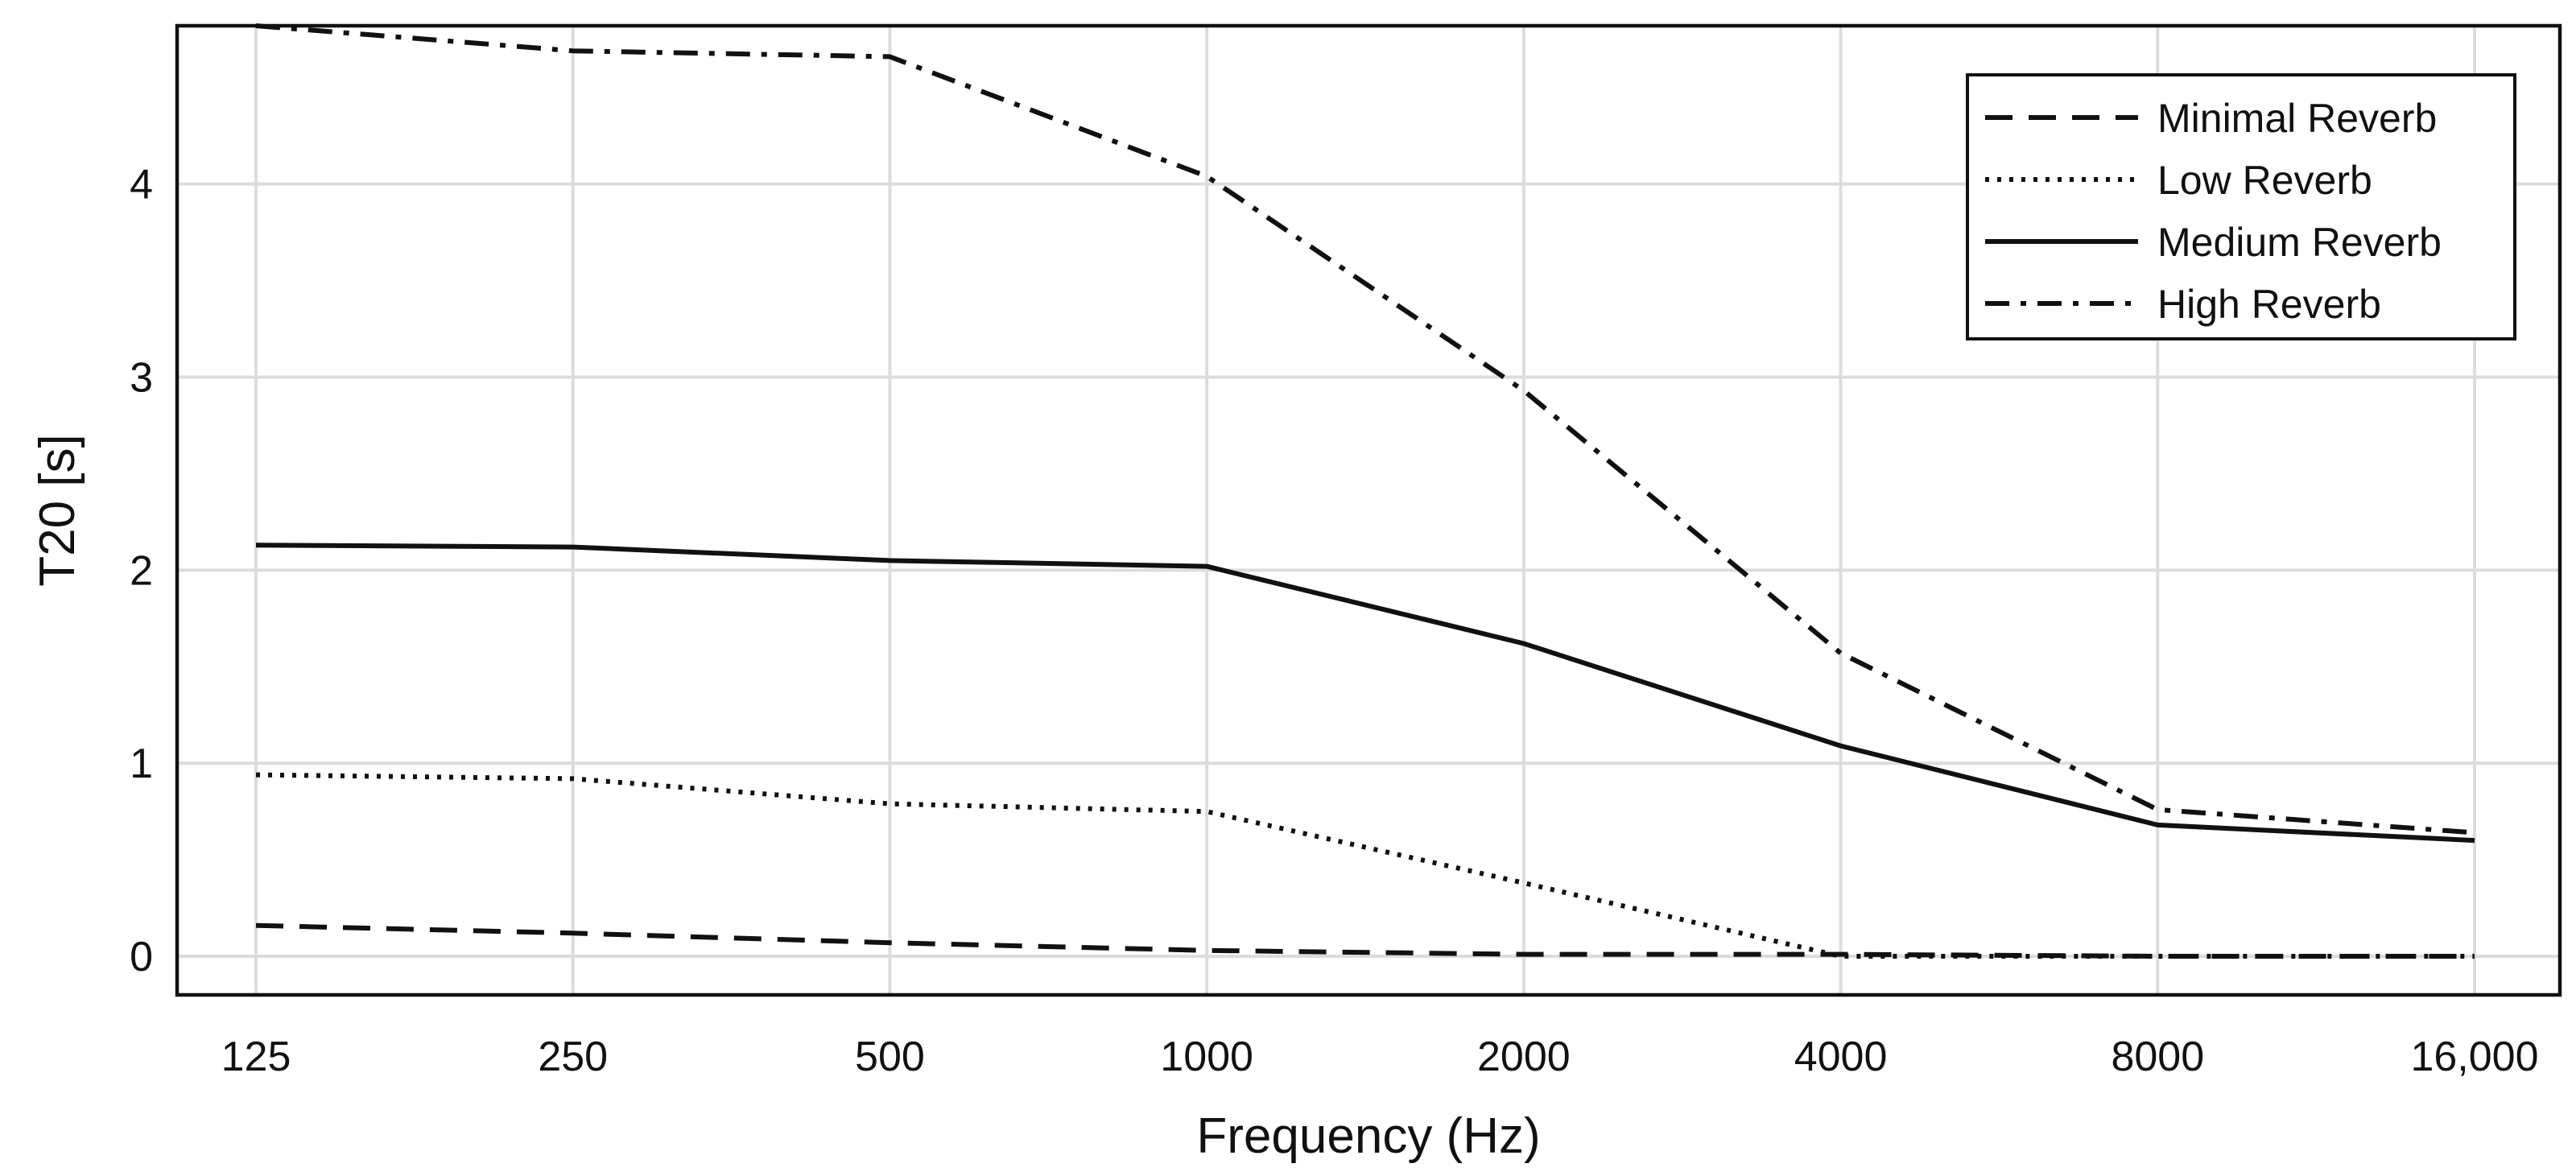  I want to click on legend-entry-label: Low Reverb, so click(2264, 180).